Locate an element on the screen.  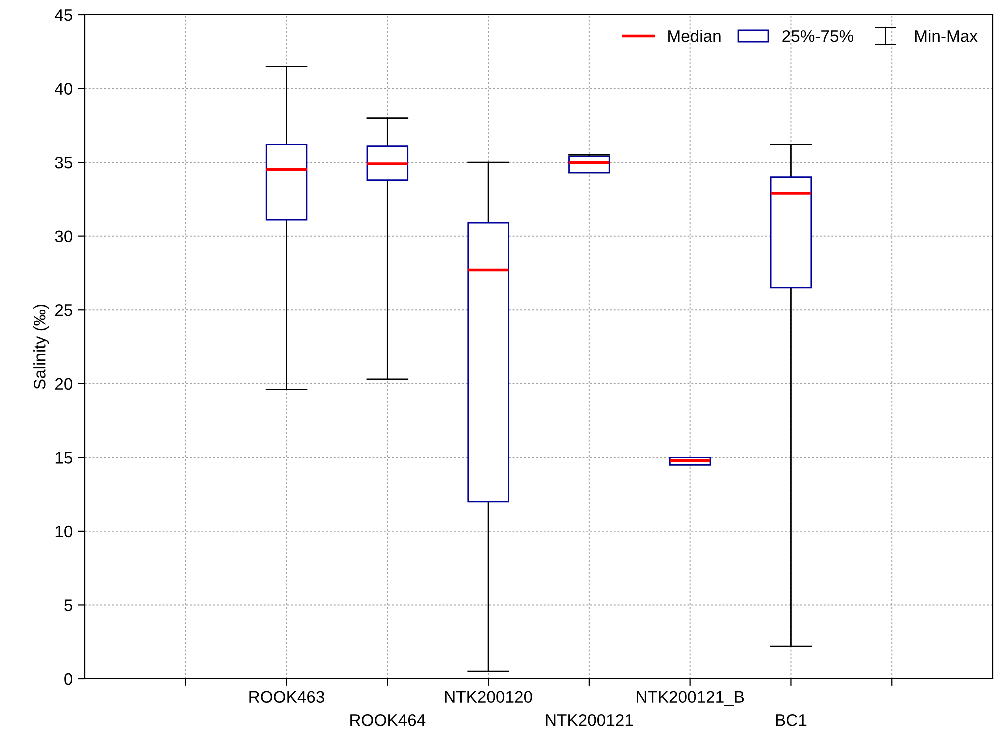
x-tick-label: NTK200121_B is located at coordinates (690, 698).